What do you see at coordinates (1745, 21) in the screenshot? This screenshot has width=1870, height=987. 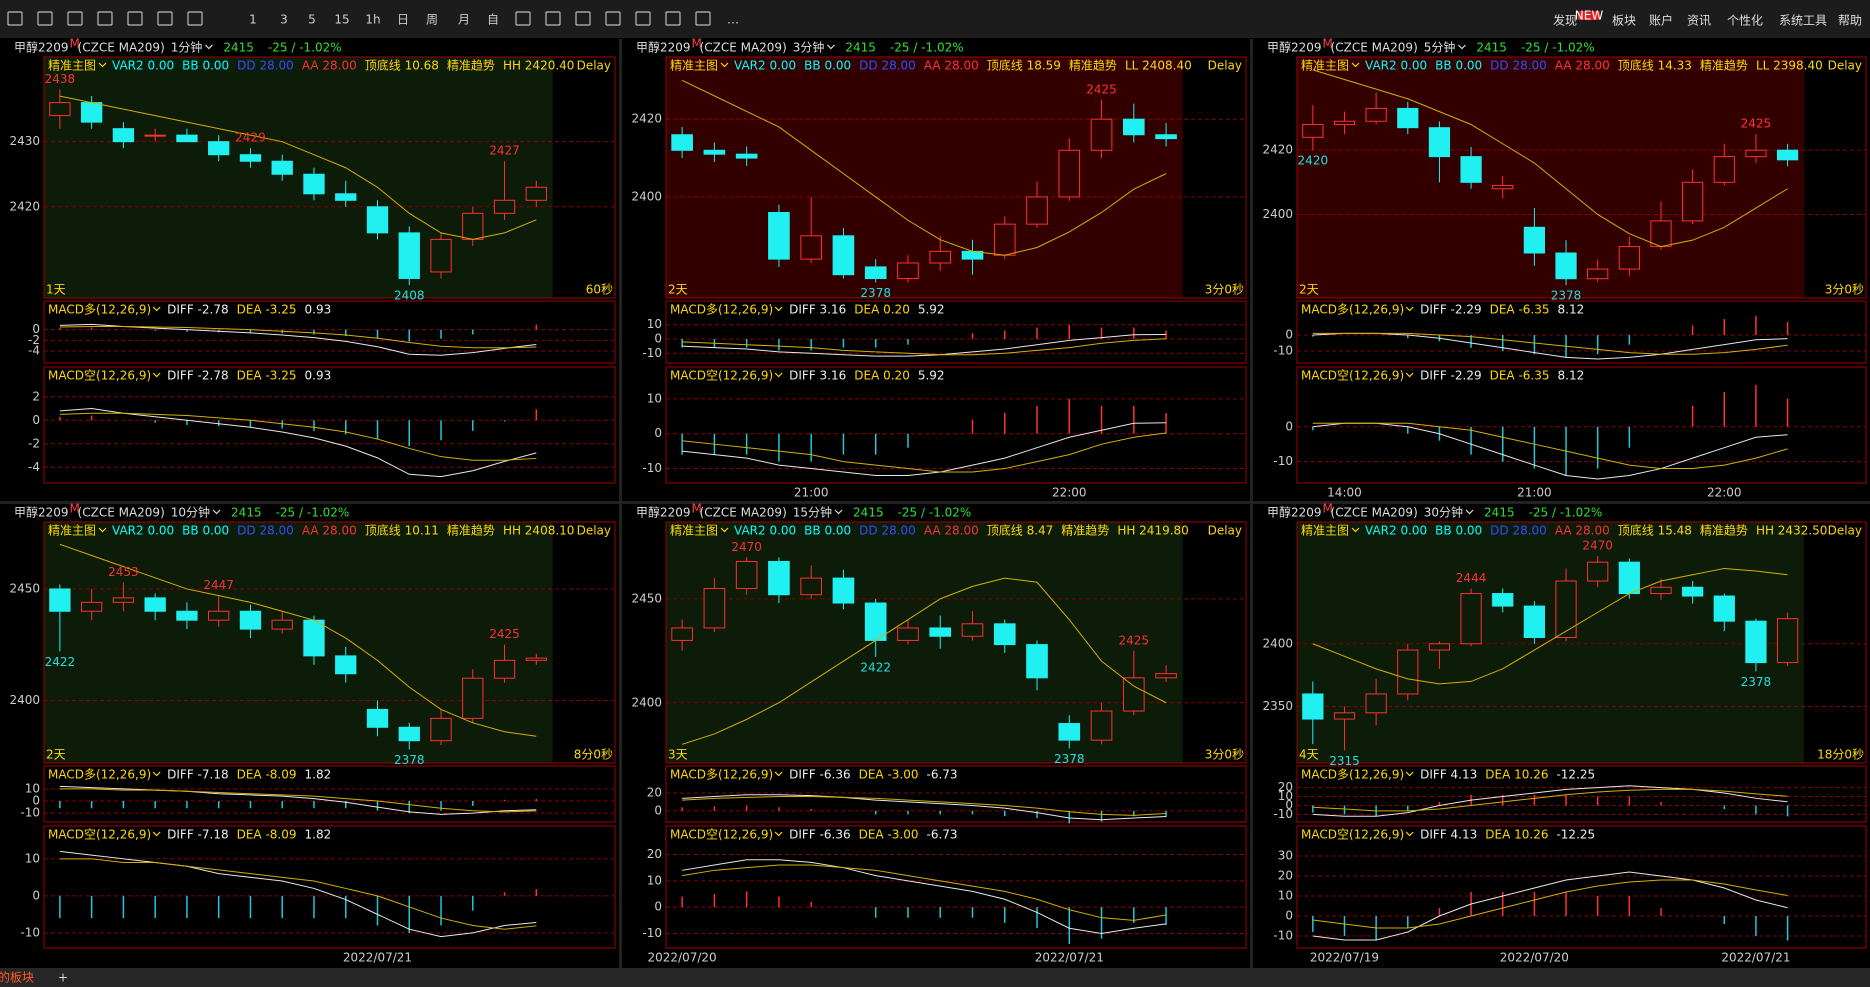 I see `menu-item: 个性化` at bounding box center [1745, 21].